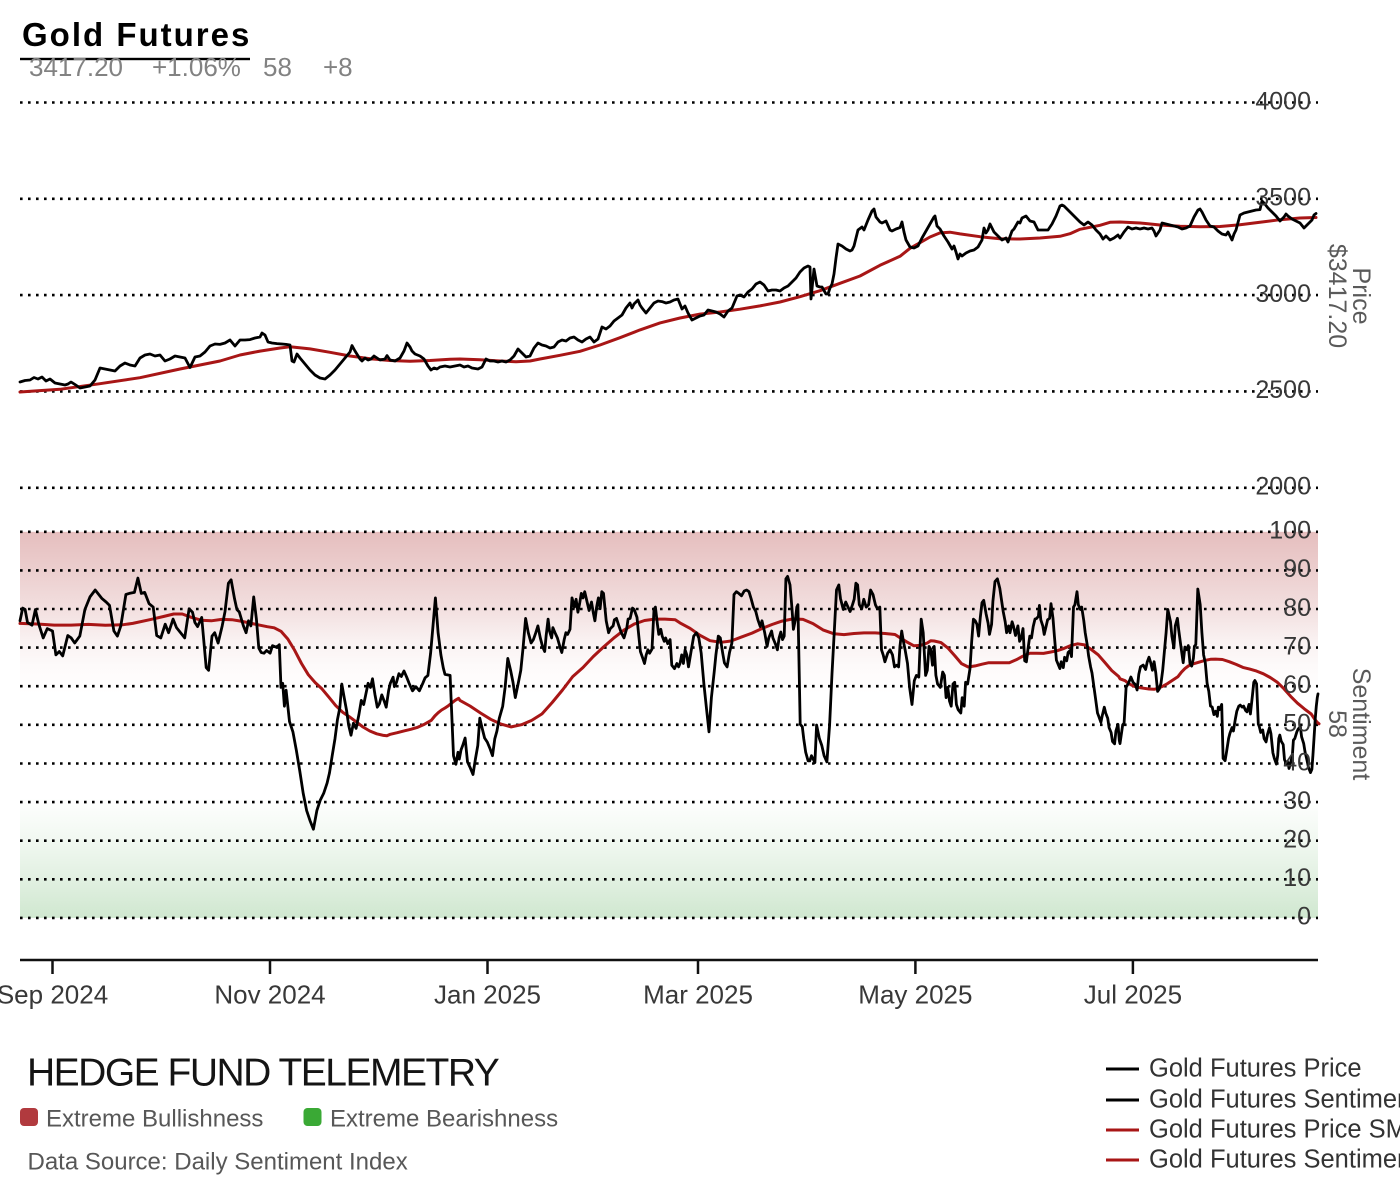 The width and height of the screenshot is (1400, 1200). I want to click on svg-text: May 2025, so click(915, 995).